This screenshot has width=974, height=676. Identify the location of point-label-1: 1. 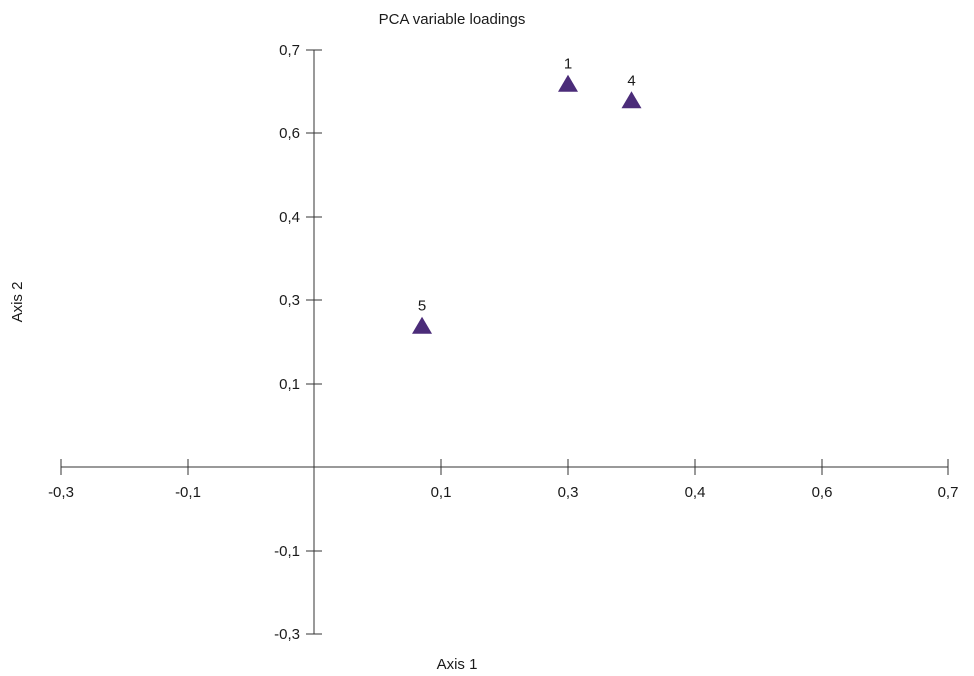
(568, 64).